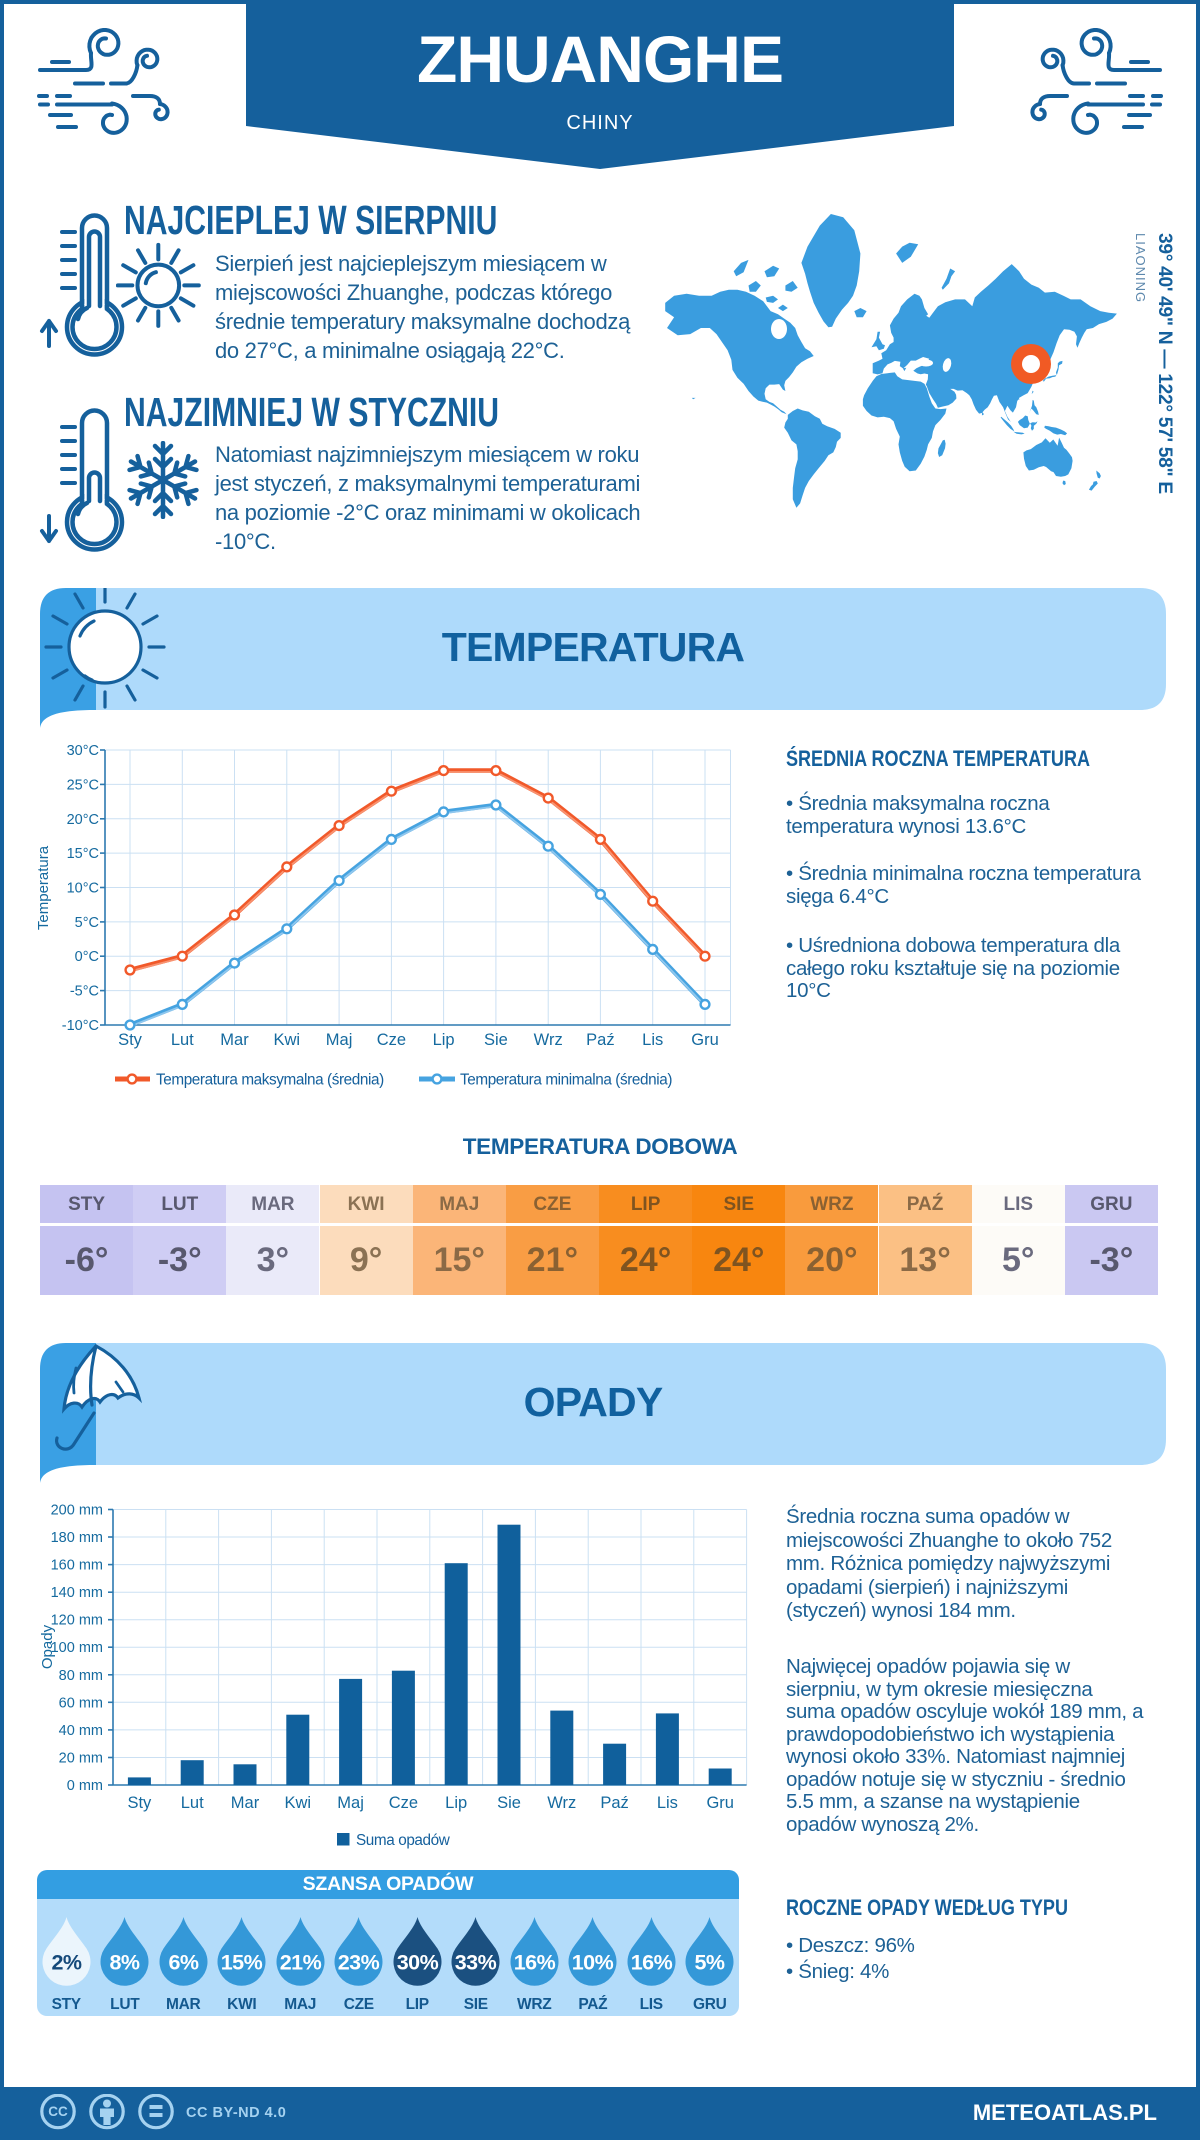 Image resolution: width=1200 pixels, height=2140 pixels. I want to click on svg-text: Suma opadów, so click(403, 1840).